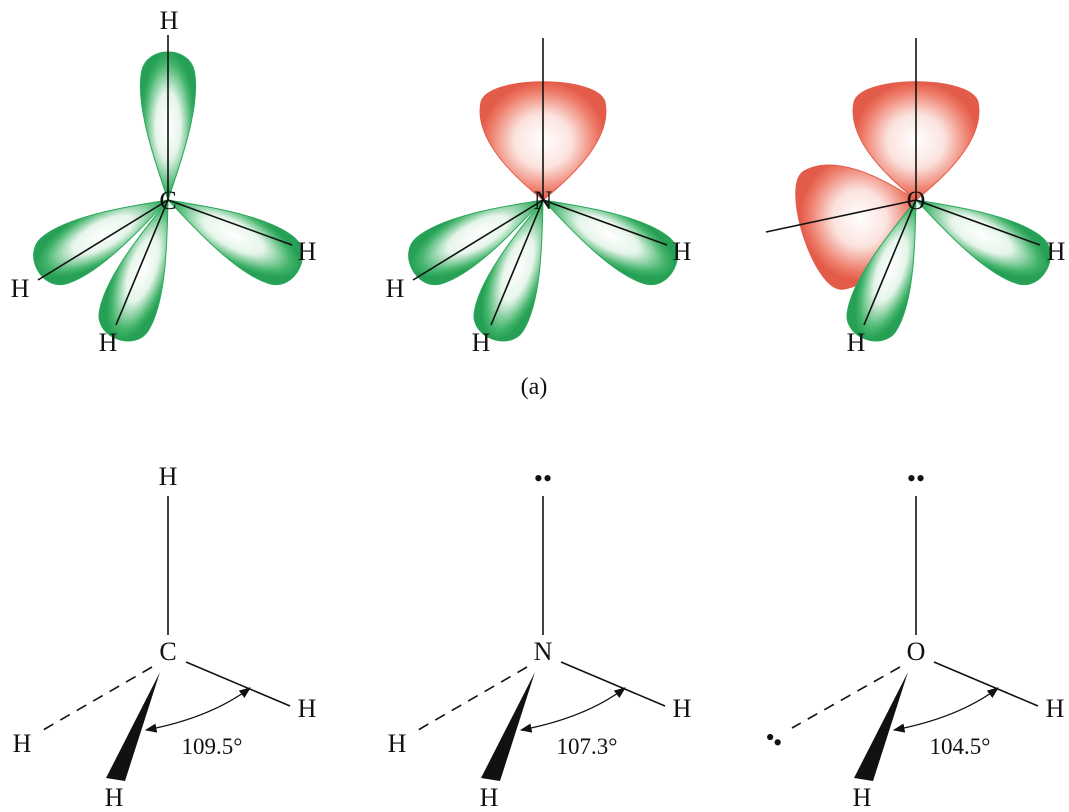  I want to click on structure-nh3: •• N H H H 107.3°, so click(540, 638).